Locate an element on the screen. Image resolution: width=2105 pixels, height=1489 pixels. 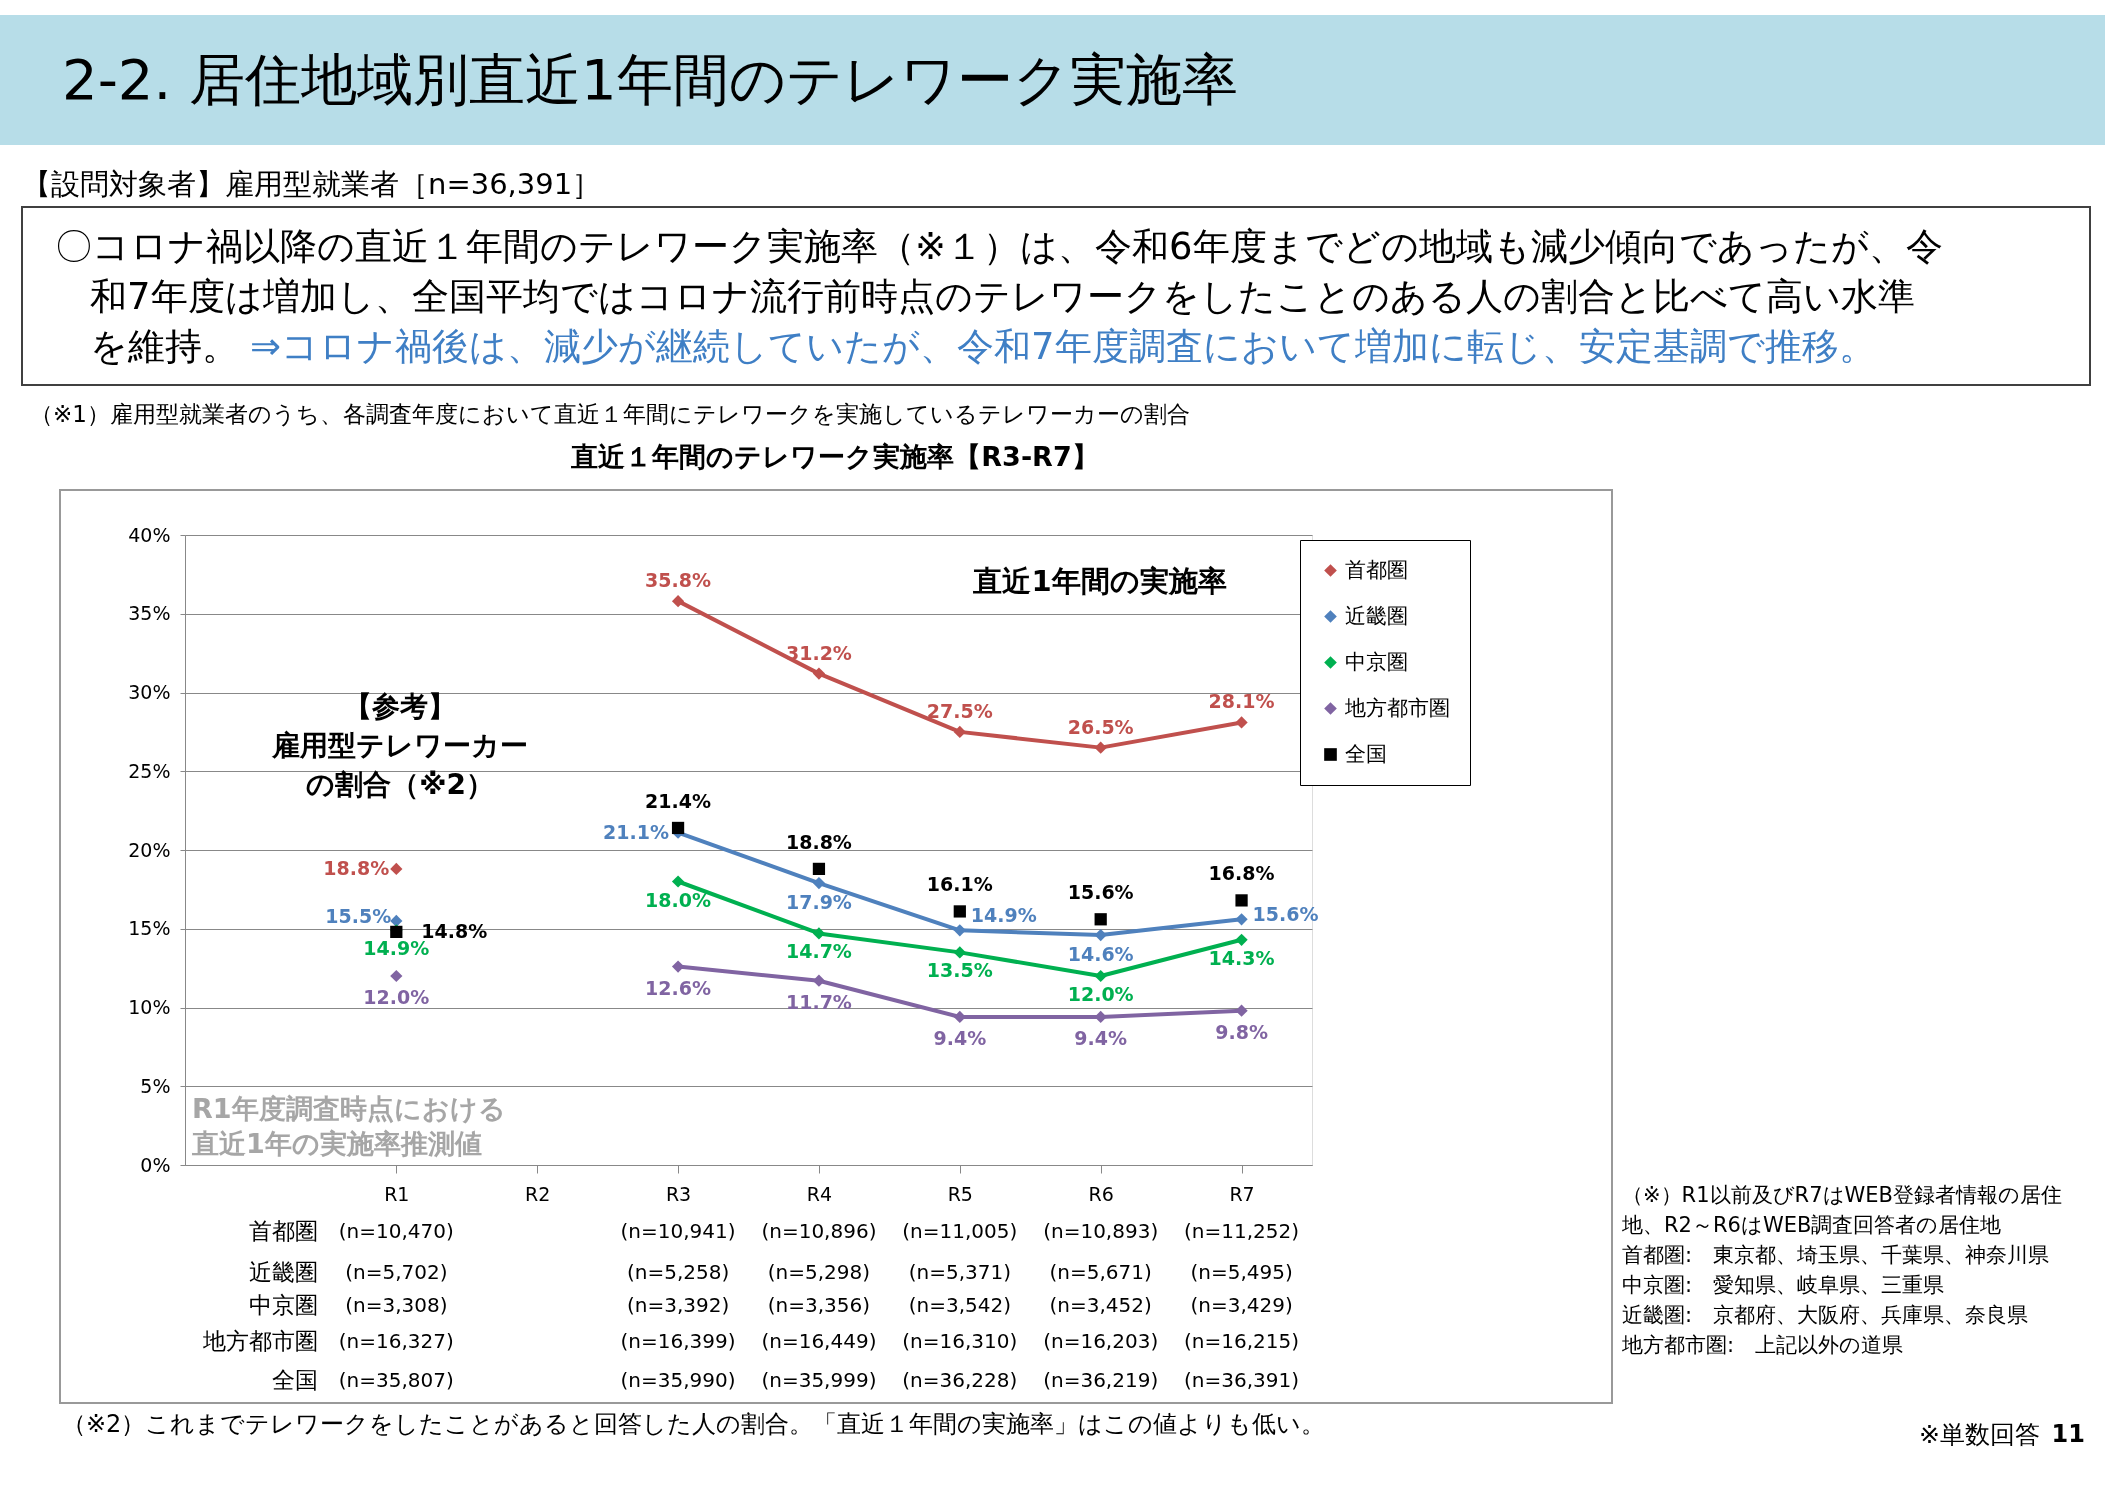
x-tick-label: R6 is located at coordinates (1101, 1193).